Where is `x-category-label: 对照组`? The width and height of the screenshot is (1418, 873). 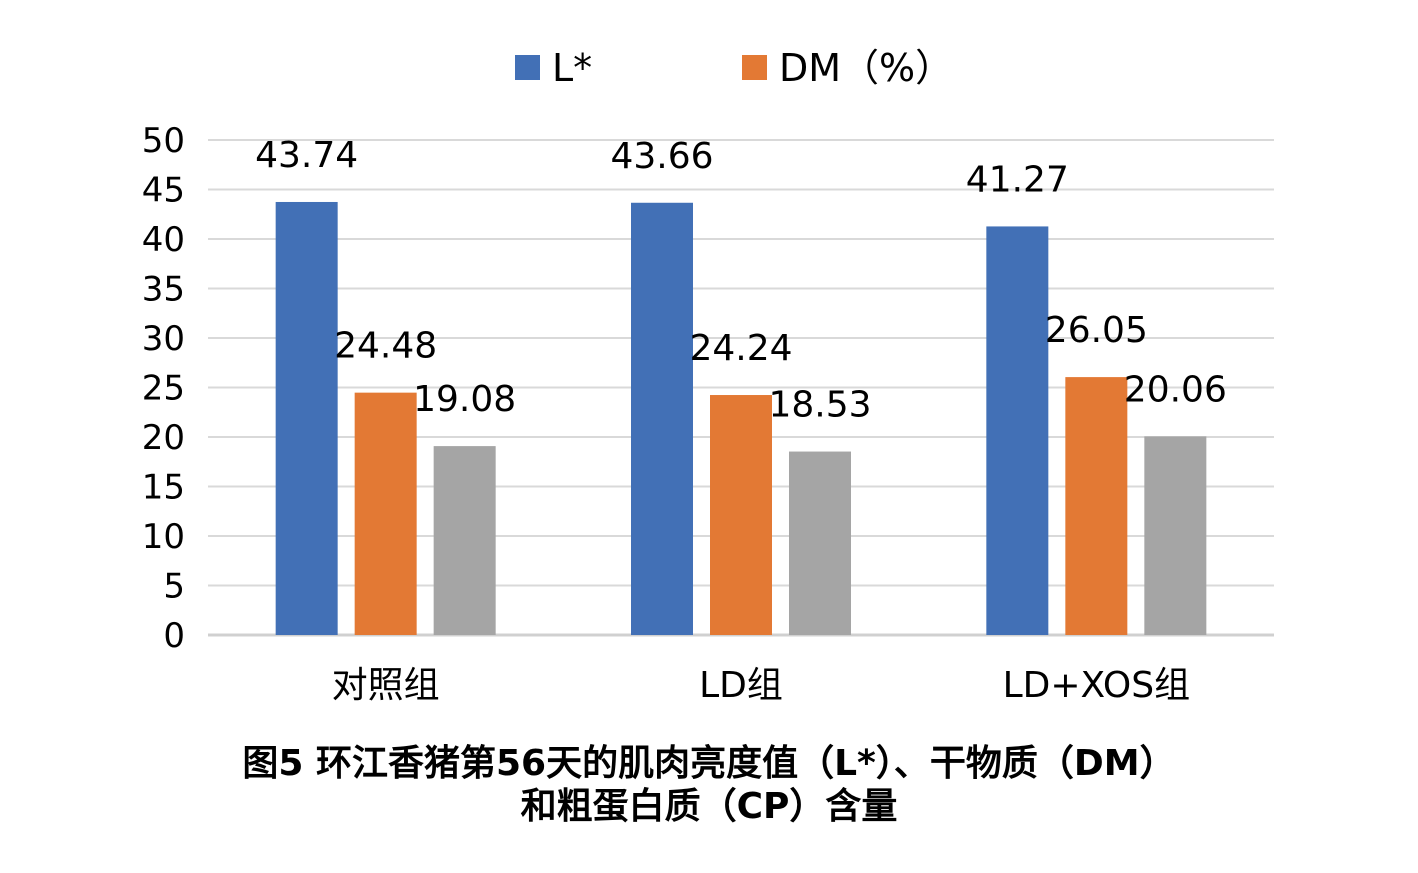 x-category-label: 对照组 is located at coordinates (386, 685).